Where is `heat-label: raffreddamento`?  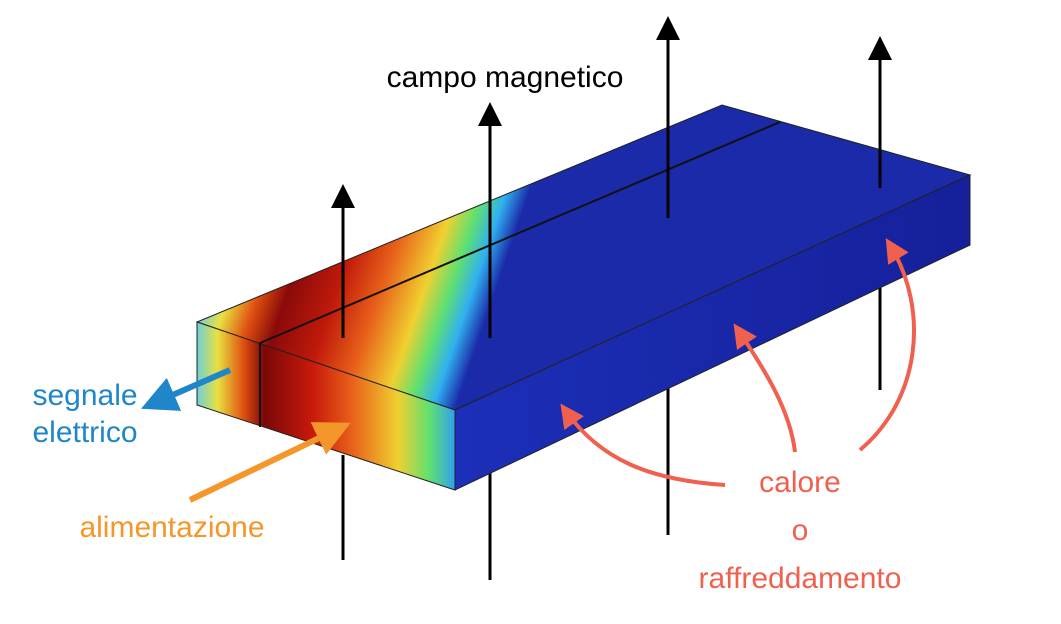 heat-label: raffreddamento is located at coordinates (800, 578).